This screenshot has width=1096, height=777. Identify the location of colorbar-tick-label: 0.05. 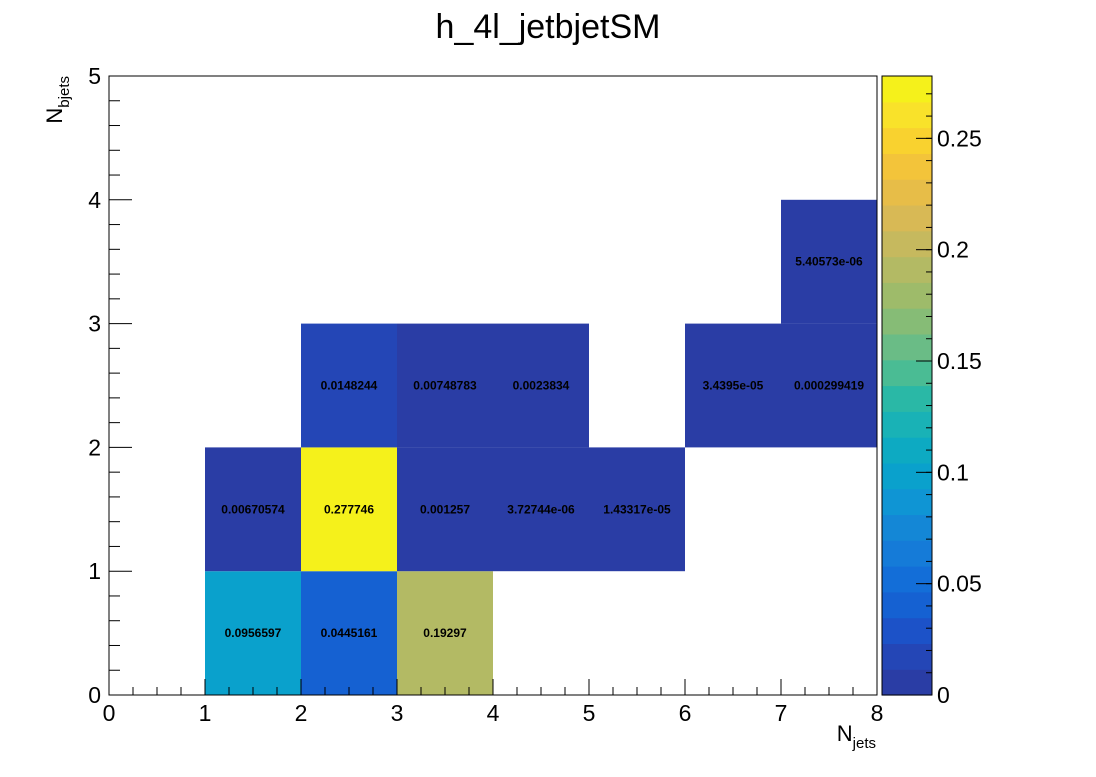
(959, 584).